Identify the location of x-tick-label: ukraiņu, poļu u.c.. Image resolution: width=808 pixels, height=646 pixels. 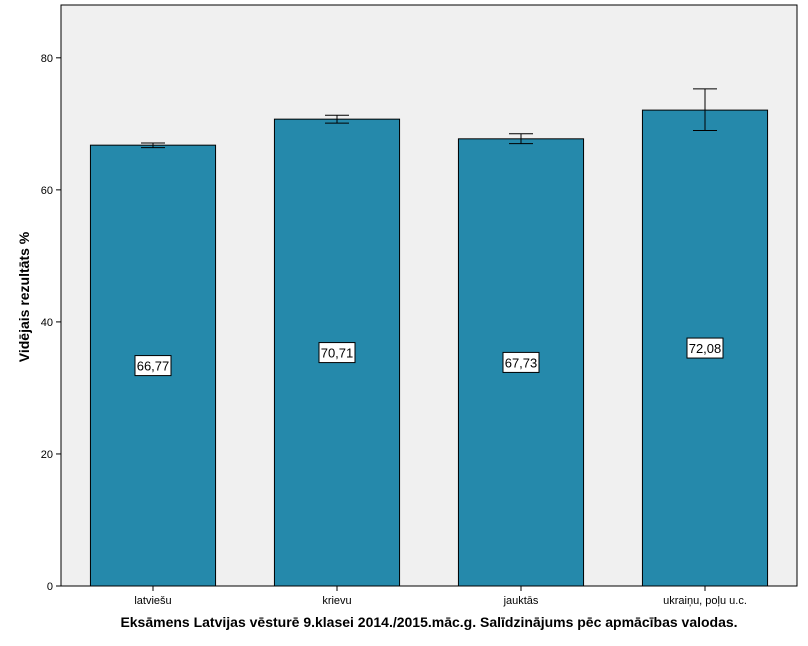
(705, 601).